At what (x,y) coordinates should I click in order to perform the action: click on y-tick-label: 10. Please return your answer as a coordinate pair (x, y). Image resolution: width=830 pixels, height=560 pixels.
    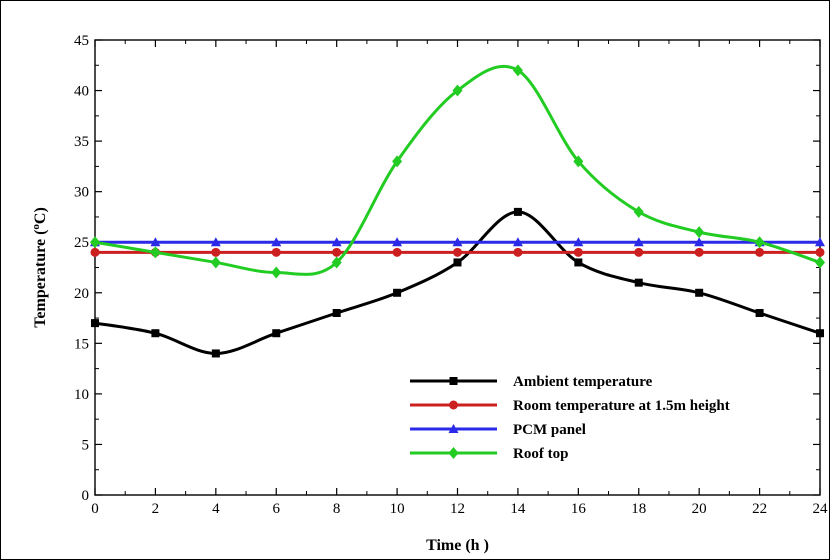
    Looking at the image, I should click on (81, 395).